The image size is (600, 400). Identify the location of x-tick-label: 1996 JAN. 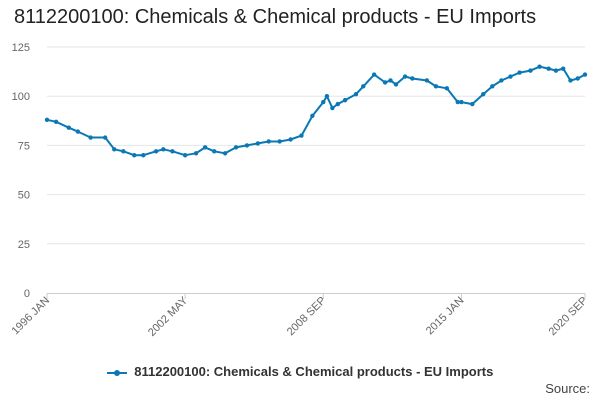
(30, 316).